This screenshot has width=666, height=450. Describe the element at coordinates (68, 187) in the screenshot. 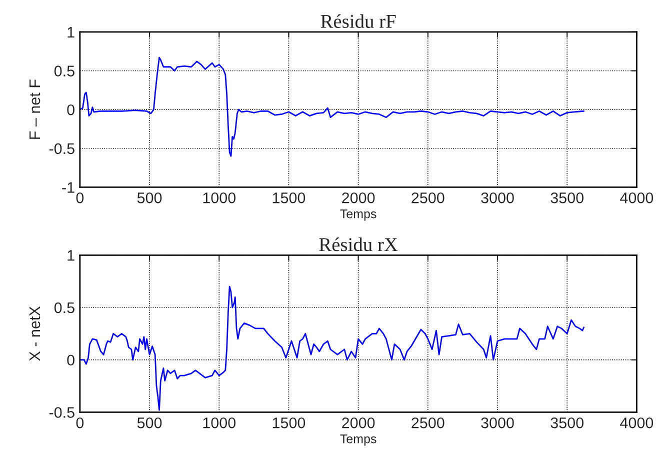

I see `y-tick-label: -1` at that location.